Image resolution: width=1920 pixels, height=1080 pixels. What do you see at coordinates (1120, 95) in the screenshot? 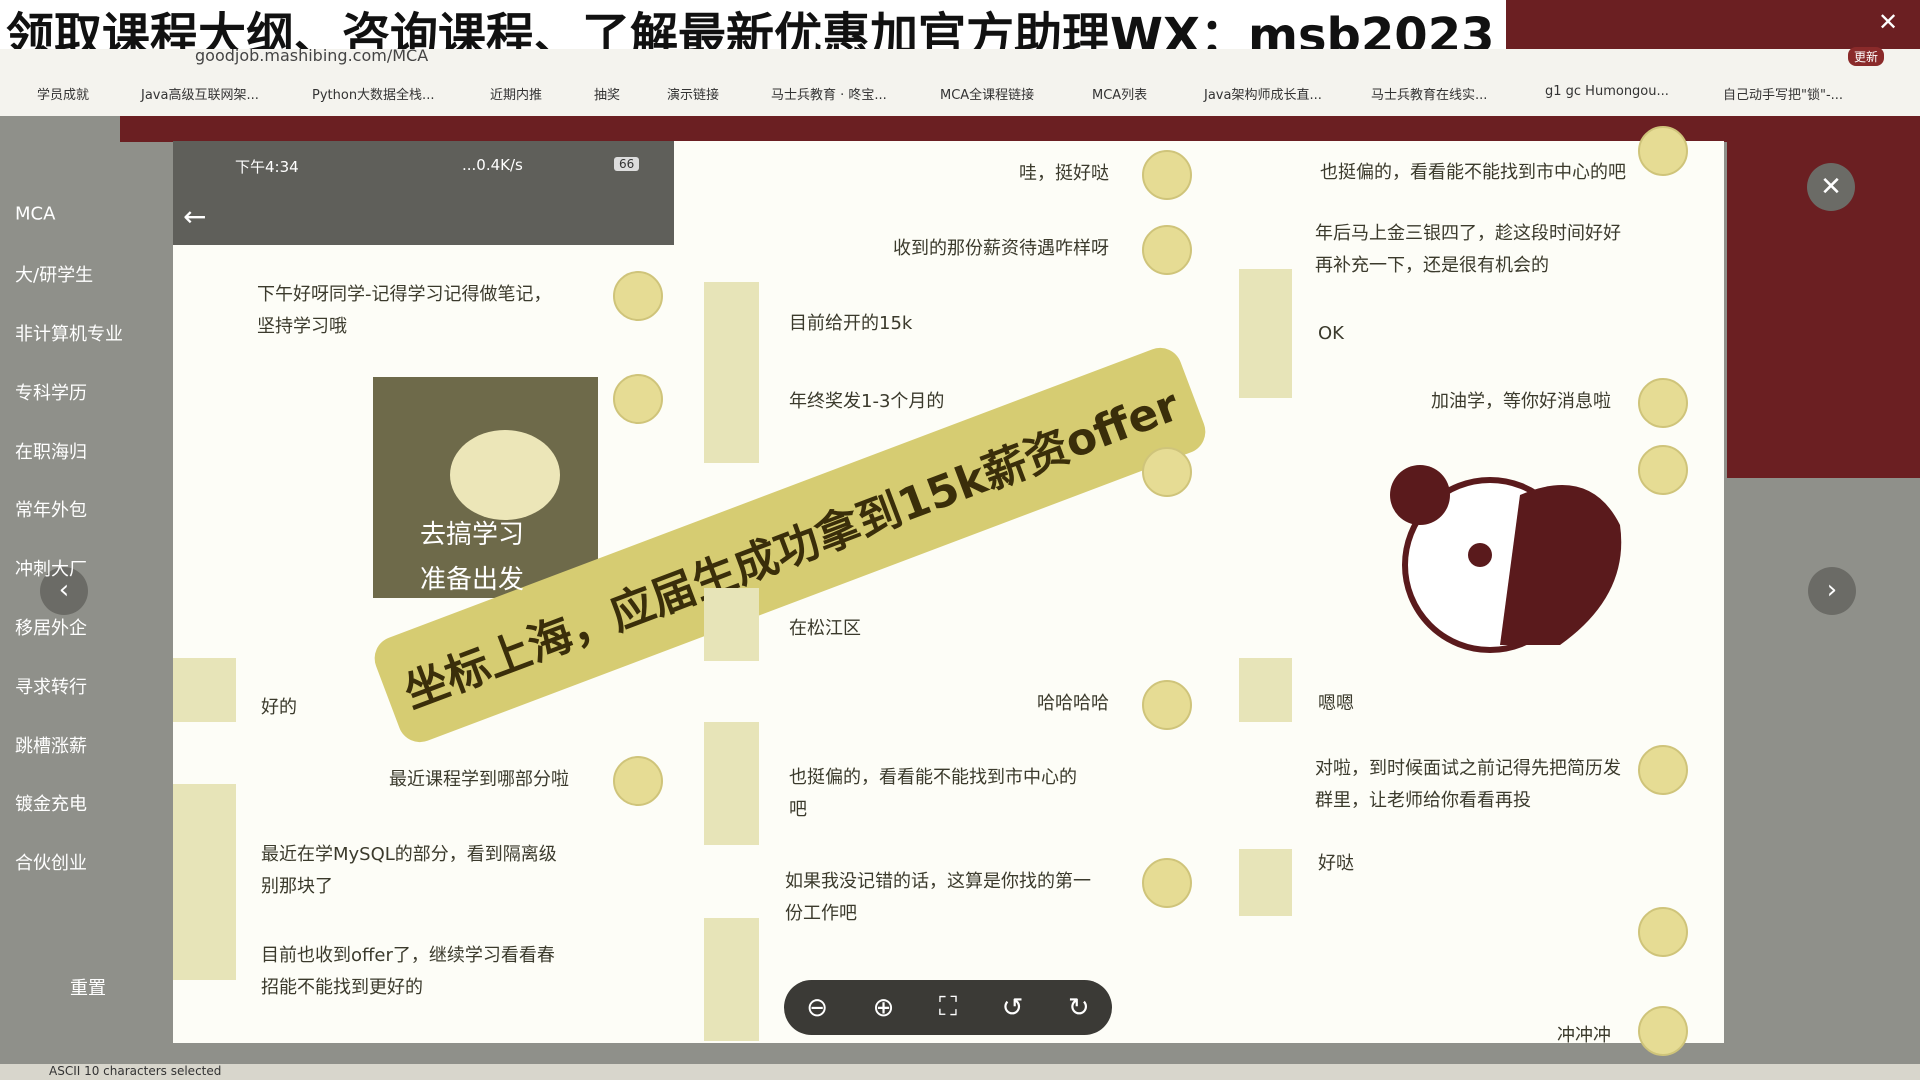
I see `bookmark: MCA列表` at bounding box center [1120, 95].